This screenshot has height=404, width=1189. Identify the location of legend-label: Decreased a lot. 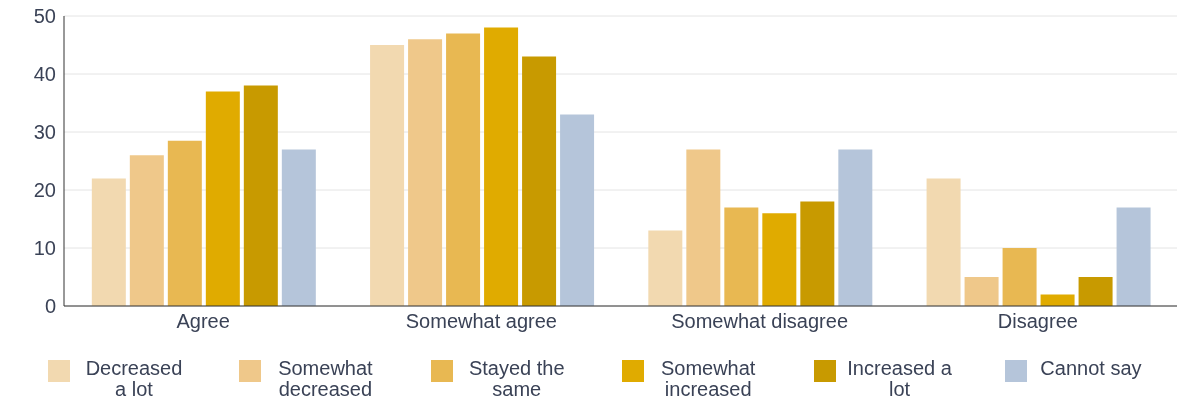
(134, 378).